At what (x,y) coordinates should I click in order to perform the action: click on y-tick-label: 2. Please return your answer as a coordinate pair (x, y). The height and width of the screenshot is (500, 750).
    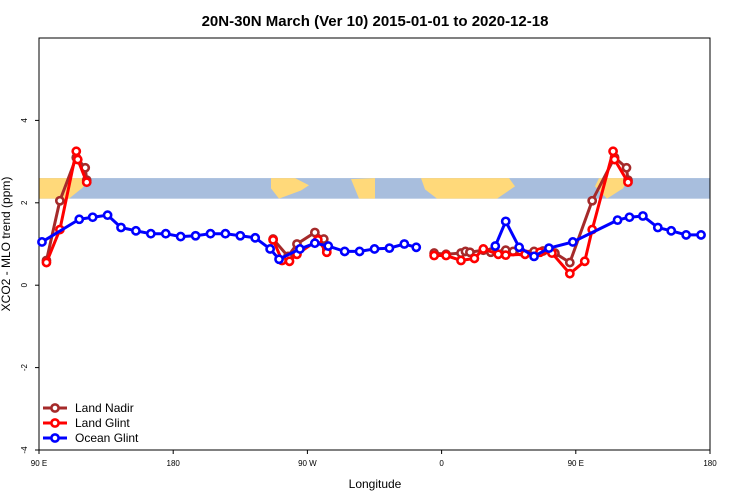
    Looking at the image, I should click on (24, 202).